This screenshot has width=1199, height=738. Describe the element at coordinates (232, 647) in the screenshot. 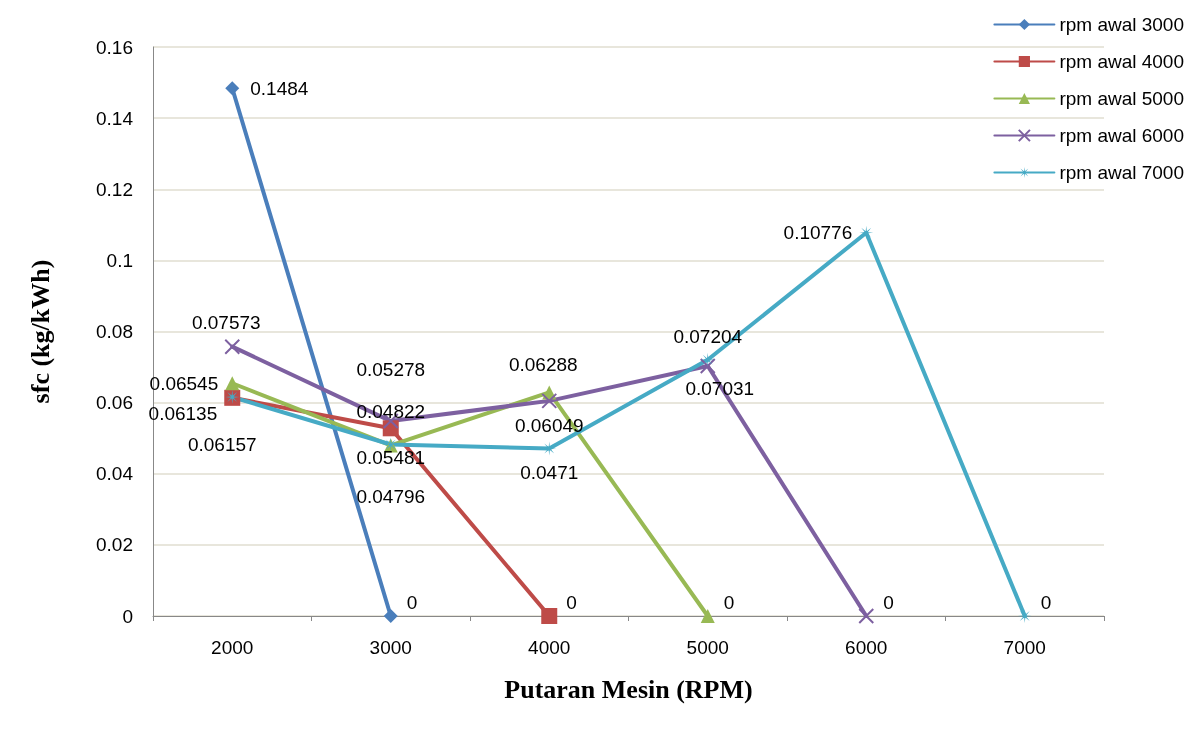

I see `x-tick-label: 2000` at that location.